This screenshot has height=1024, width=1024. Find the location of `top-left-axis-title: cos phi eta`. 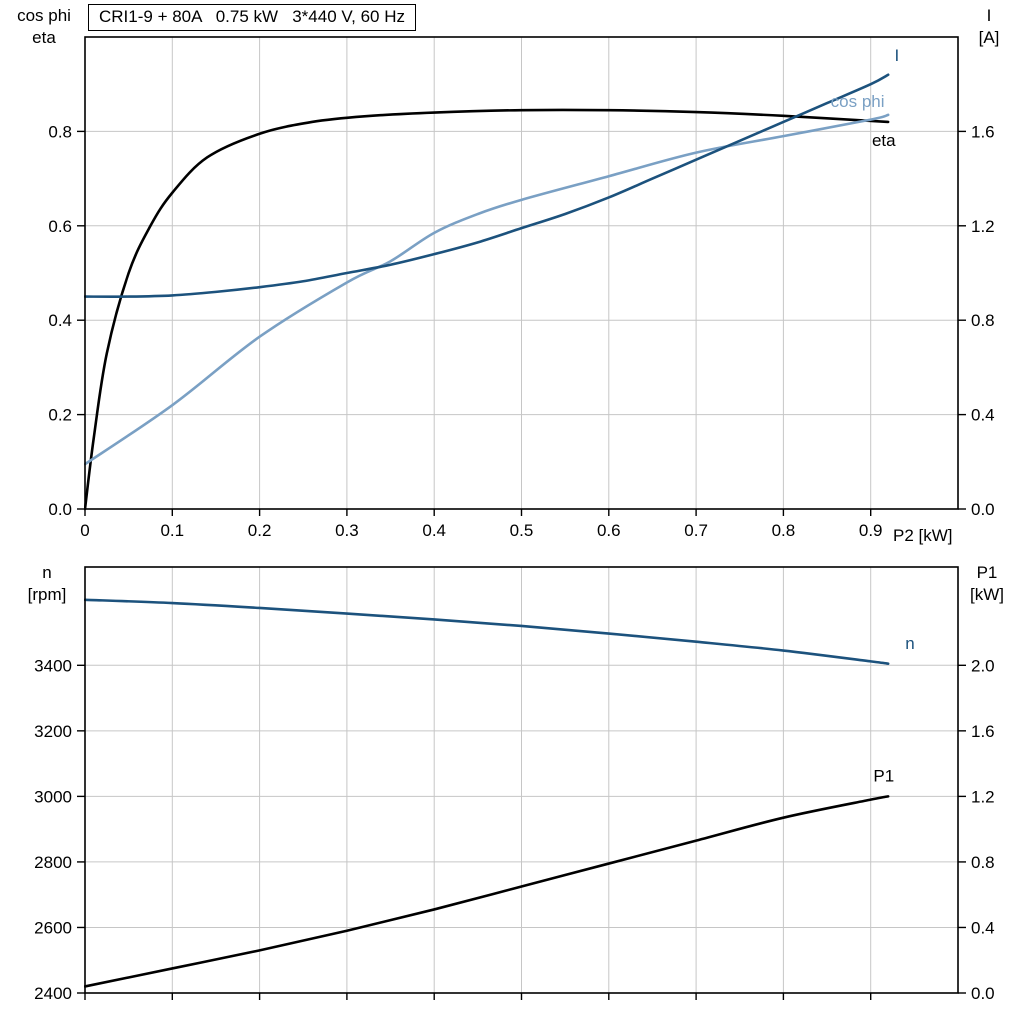

top-left-axis-title: cos phi eta is located at coordinates (44, 27).